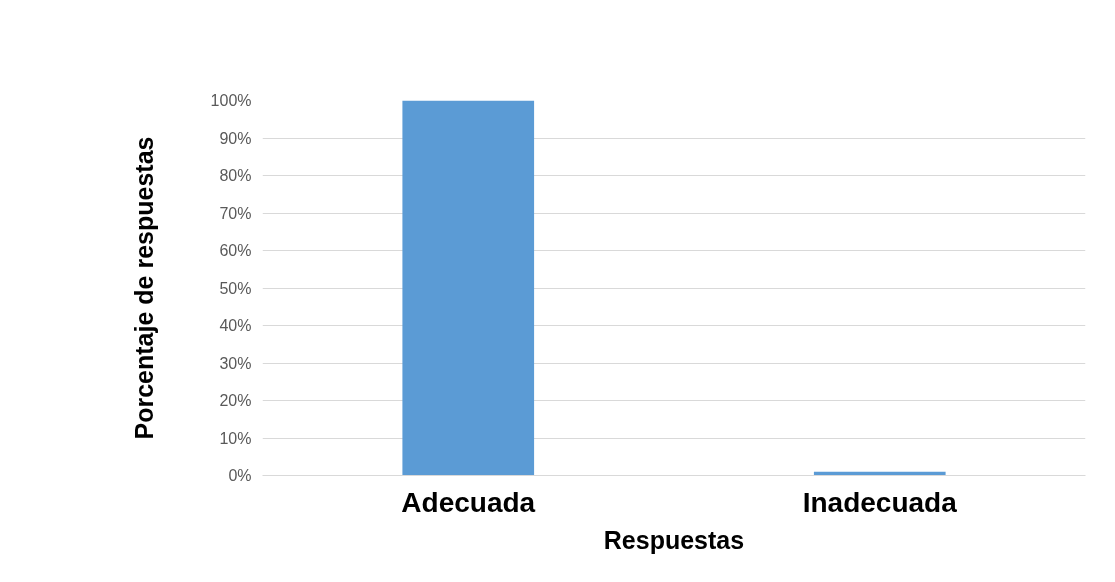  Describe the element at coordinates (231, 100) in the screenshot. I see `y-tick-label: 100%` at that location.